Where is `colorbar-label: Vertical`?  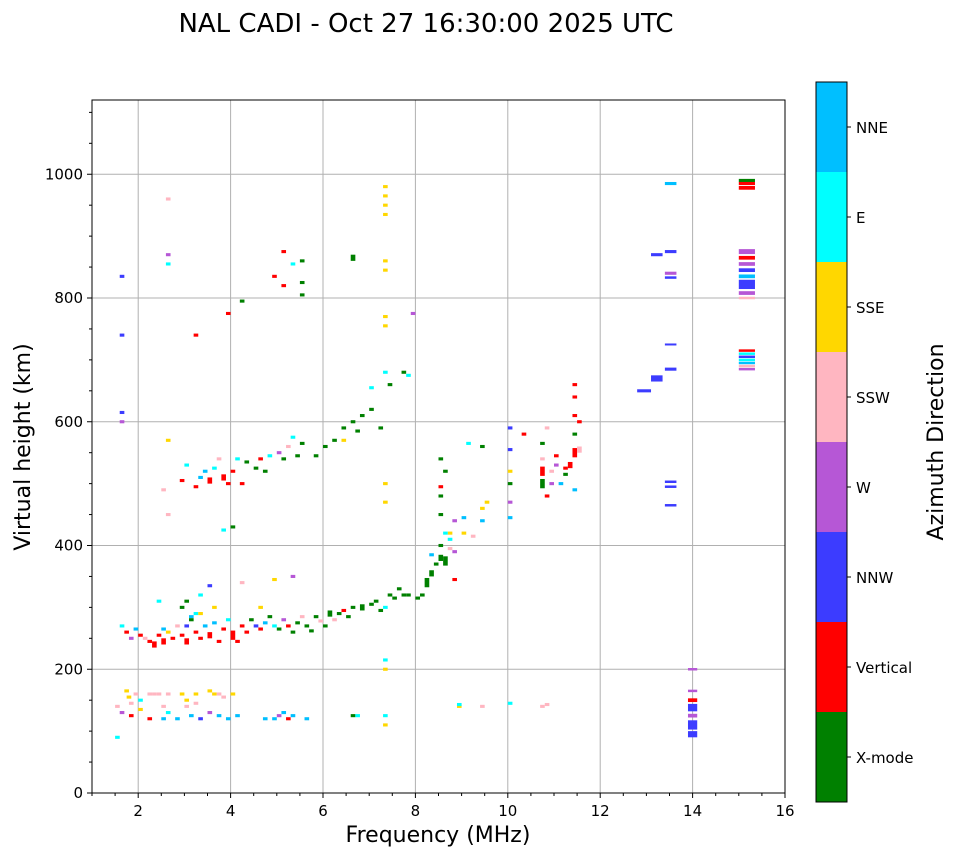
colorbar-label: Vertical is located at coordinates (884, 668).